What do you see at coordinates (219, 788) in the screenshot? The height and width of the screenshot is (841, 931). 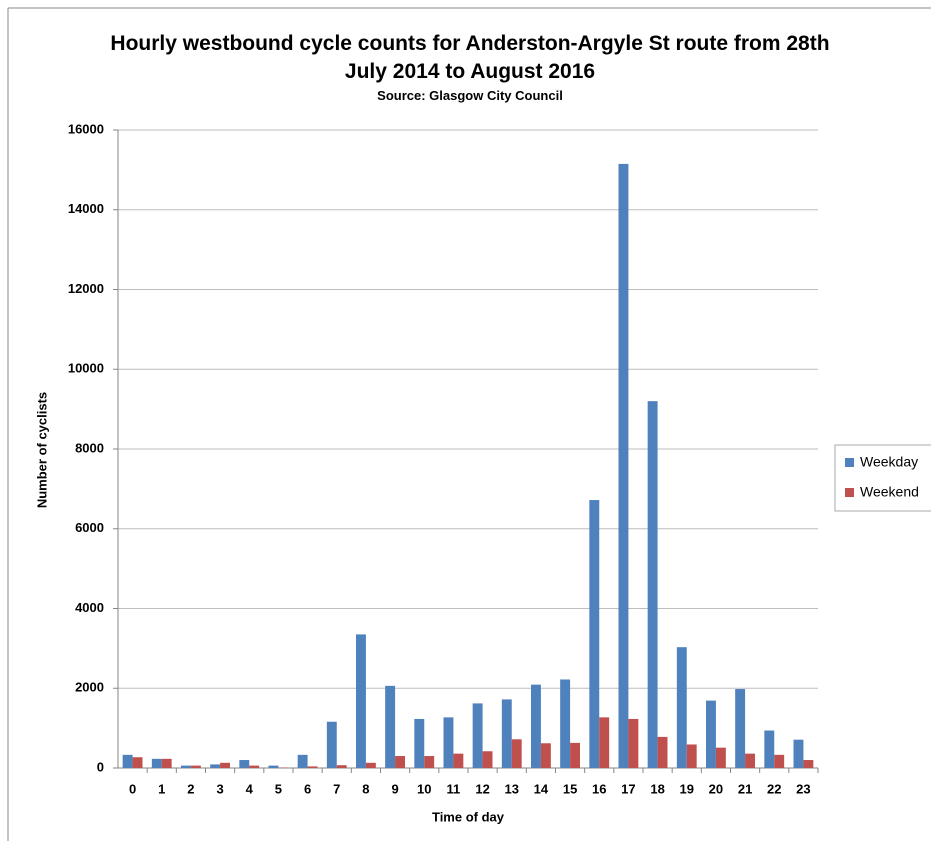 I see `x-tick-label: 3` at bounding box center [219, 788].